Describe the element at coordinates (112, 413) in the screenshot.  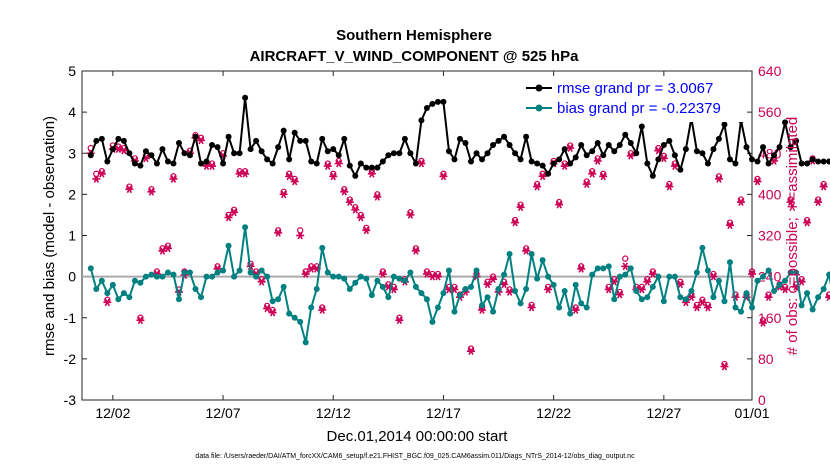
I see `x-tick-label: 12/02` at that location.